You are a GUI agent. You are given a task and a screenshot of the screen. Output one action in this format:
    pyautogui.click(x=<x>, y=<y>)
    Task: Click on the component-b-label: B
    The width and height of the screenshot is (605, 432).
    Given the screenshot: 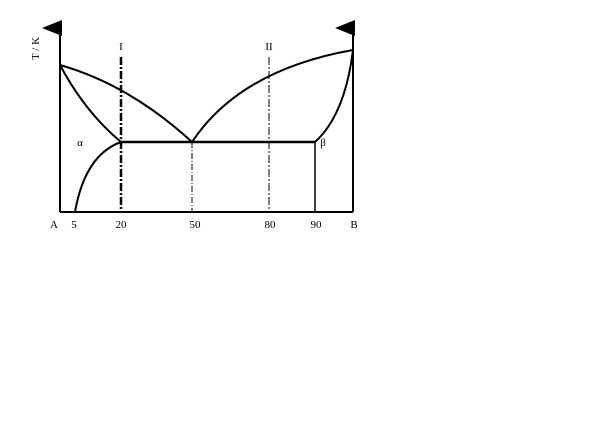 What is the action you would take?
    pyautogui.click(x=353, y=225)
    